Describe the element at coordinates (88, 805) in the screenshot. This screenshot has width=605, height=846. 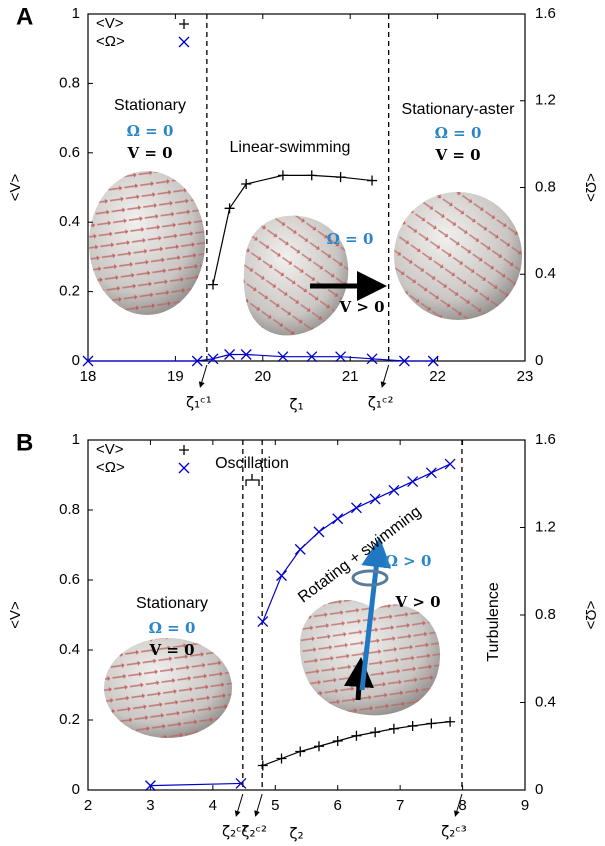
I see `x-tick-label: 2` at that location.